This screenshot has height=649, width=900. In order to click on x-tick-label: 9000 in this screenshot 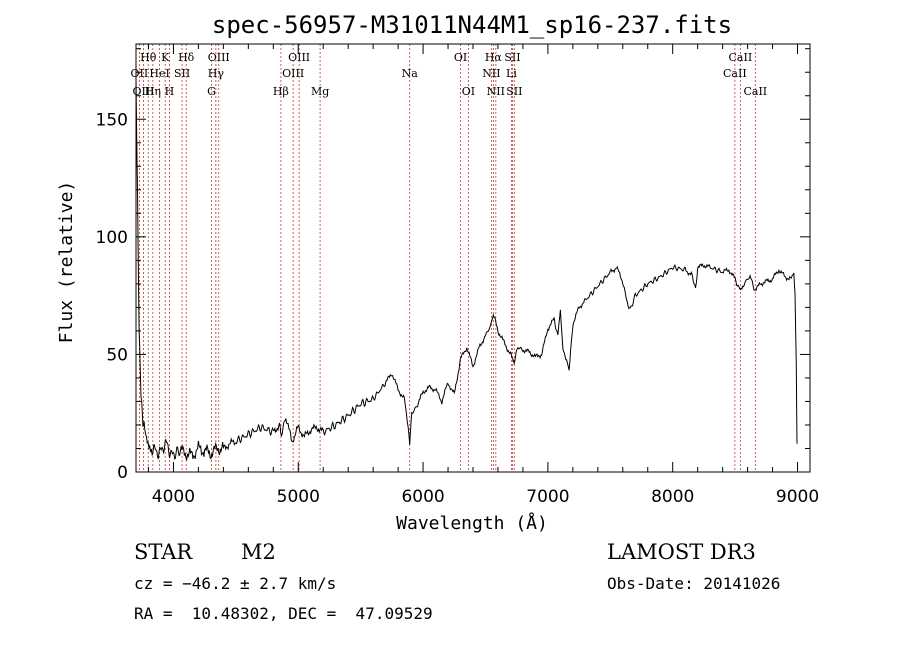, I will do `click(797, 497)`.